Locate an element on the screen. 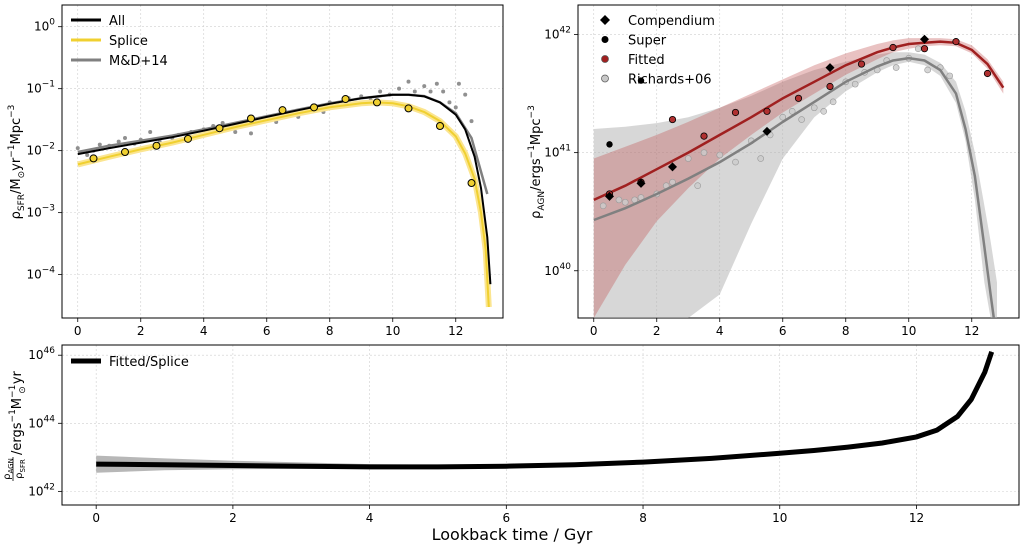 Image resolution: width=1024 pixels, height=546 pixels. bot-y-tick-label: 1042 is located at coordinates (41, 490).